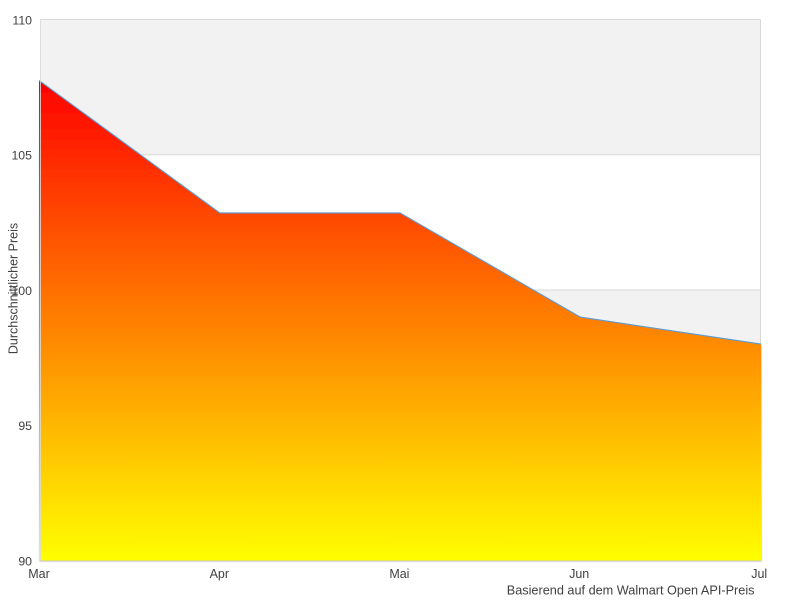 The width and height of the screenshot is (800, 600). Describe the element at coordinates (21, 291) in the screenshot. I see `svg-text: 100` at that location.